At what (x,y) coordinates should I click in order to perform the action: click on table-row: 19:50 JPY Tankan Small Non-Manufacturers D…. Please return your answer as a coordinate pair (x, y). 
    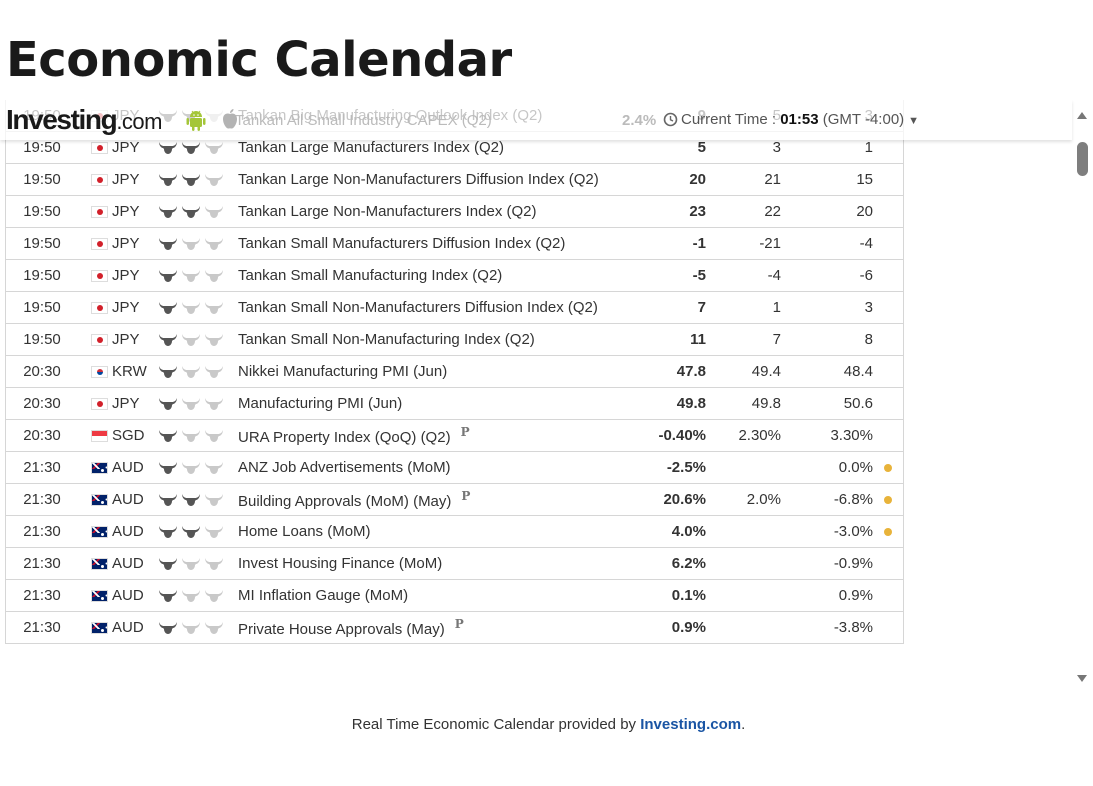
    Looking at the image, I should click on (454, 307).